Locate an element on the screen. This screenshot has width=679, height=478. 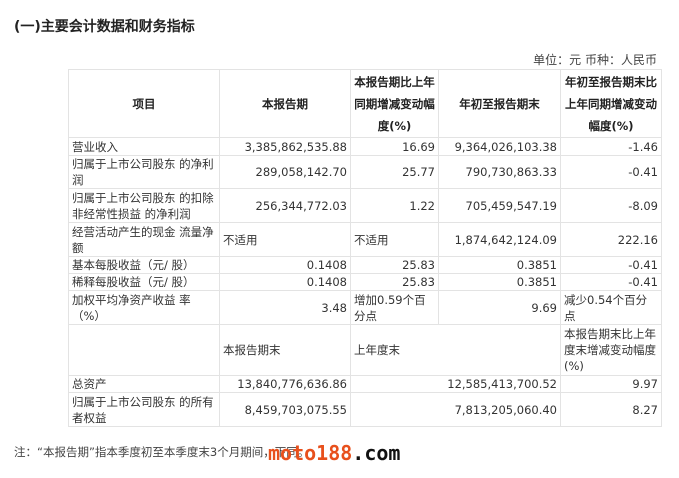
table-cell: 1.22 is located at coordinates (394, 205).